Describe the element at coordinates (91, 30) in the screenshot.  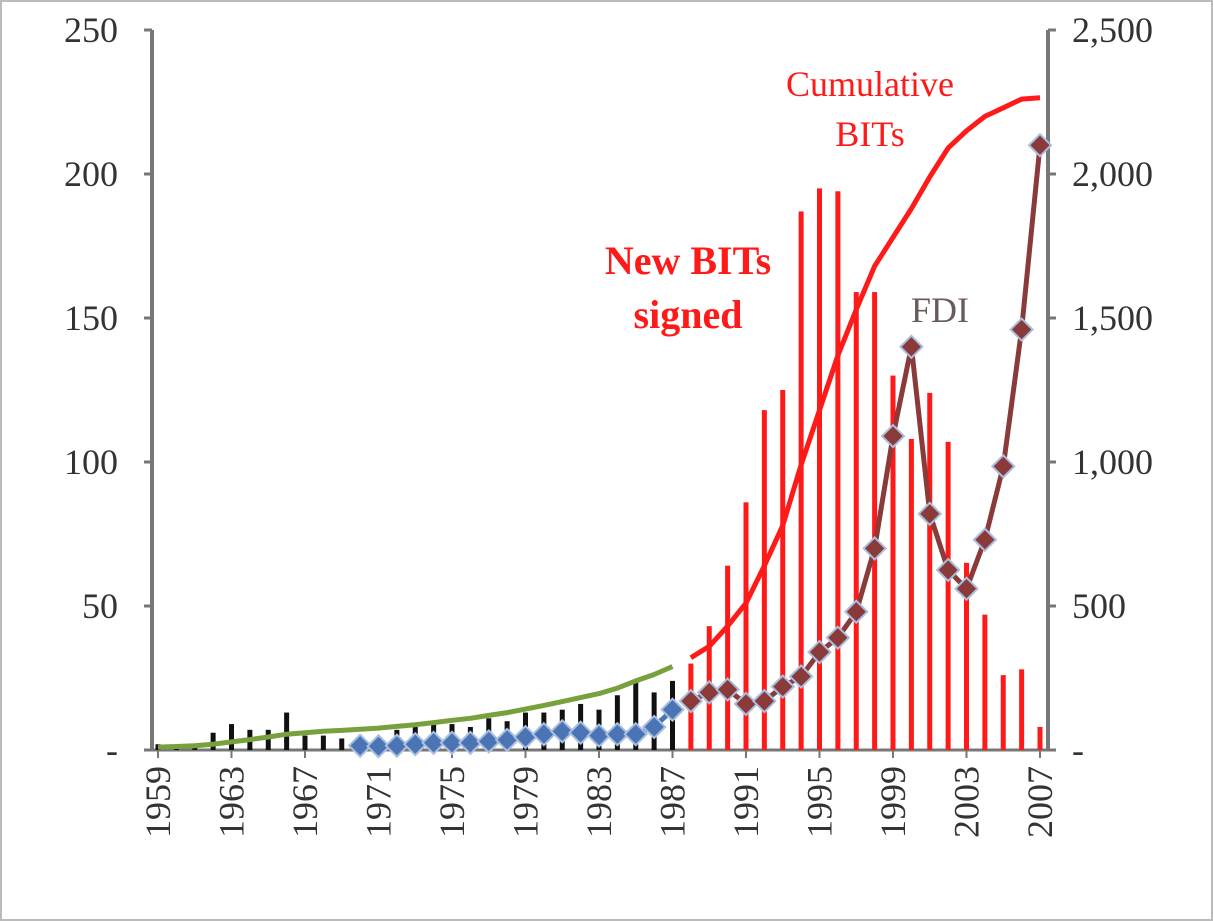
I see `y-tick-label: 250` at that location.